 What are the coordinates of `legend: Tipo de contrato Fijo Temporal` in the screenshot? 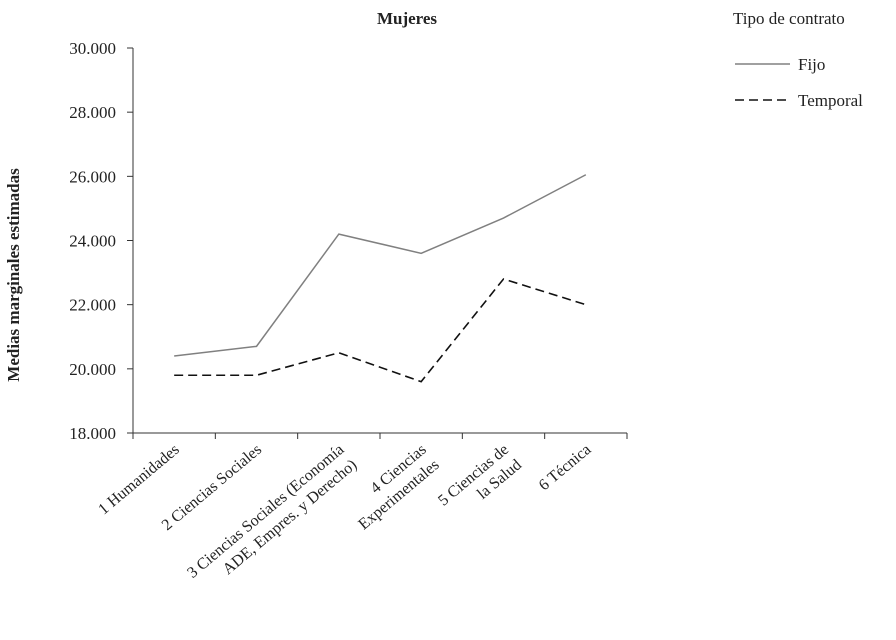 It's located at (798, 59).